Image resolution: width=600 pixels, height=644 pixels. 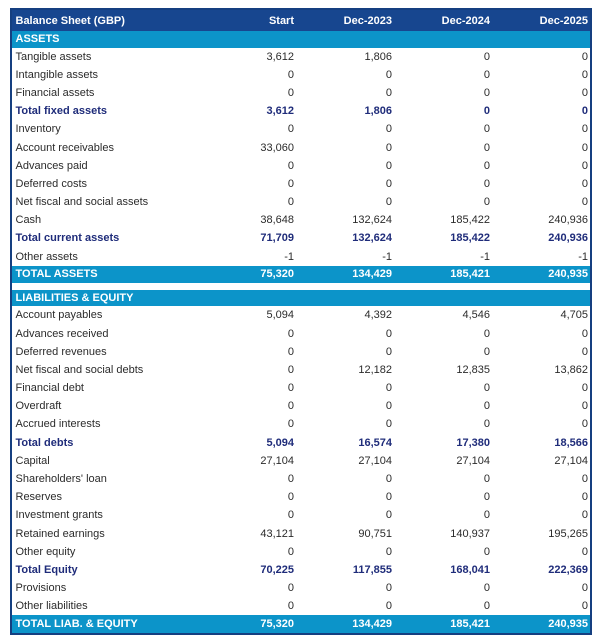 What do you see at coordinates (59, 315) in the screenshot?
I see `row-label: Account payables` at bounding box center [59, 315].